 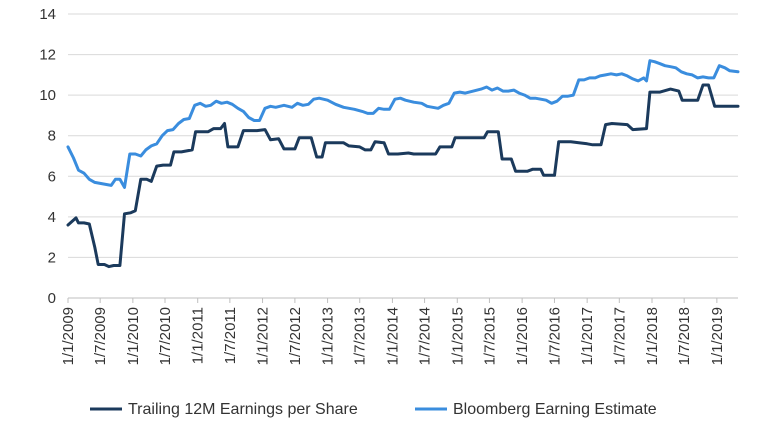 What do you see at coordinates (52, 298) in the screenshot?
I see `y-tick-label: 0` at bounding box center [52, 298].